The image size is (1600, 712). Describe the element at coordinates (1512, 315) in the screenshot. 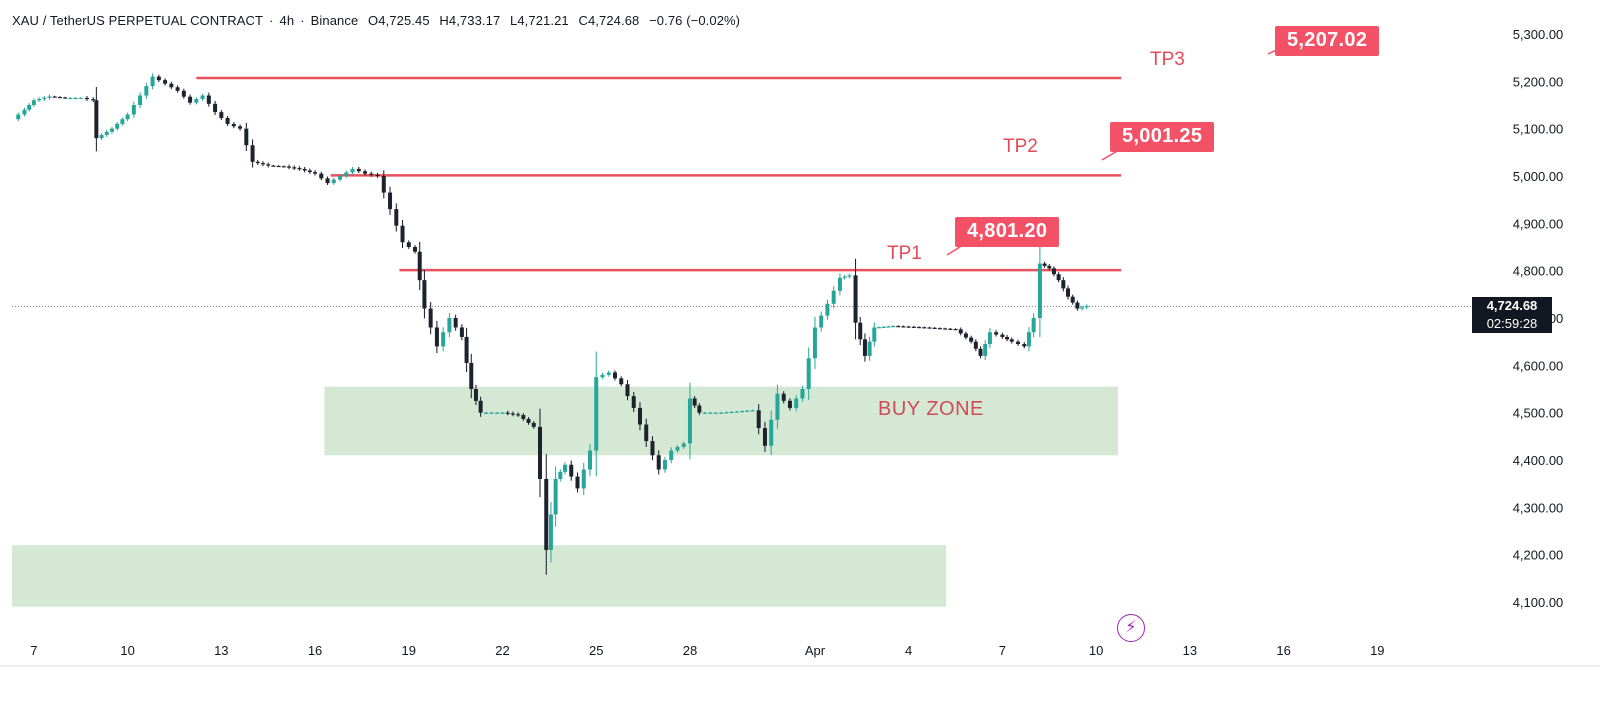

I see `last-price-tag: 4,724.68 02:59:28` at that location.